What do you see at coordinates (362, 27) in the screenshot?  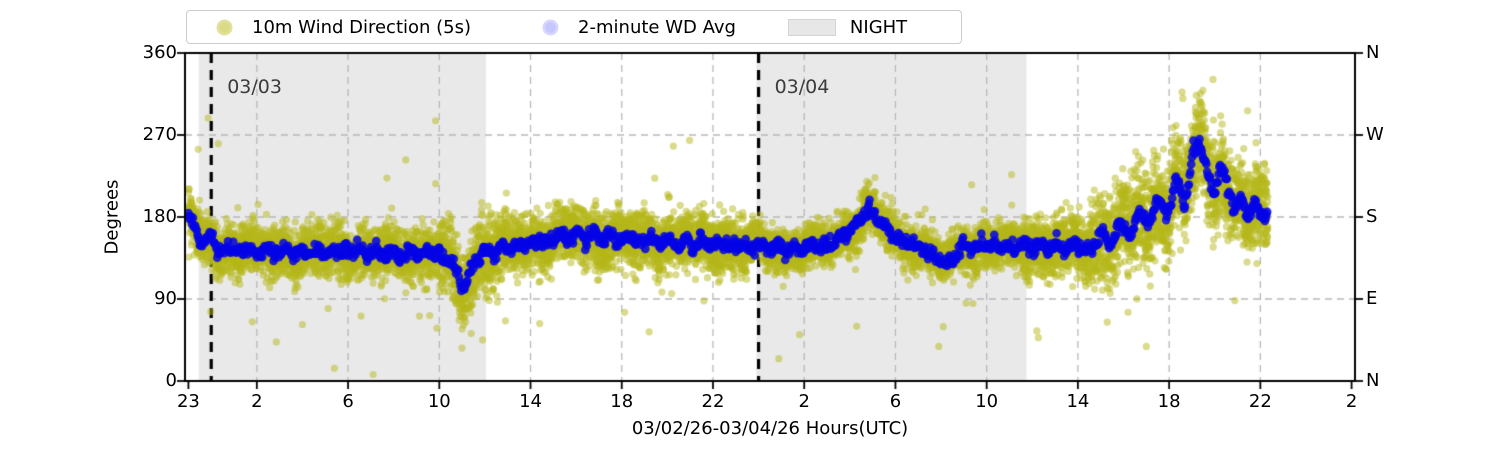 I see `legend-label-wind-5s: 10m Wind Direction (5s)` at bounding box center [362, 27].